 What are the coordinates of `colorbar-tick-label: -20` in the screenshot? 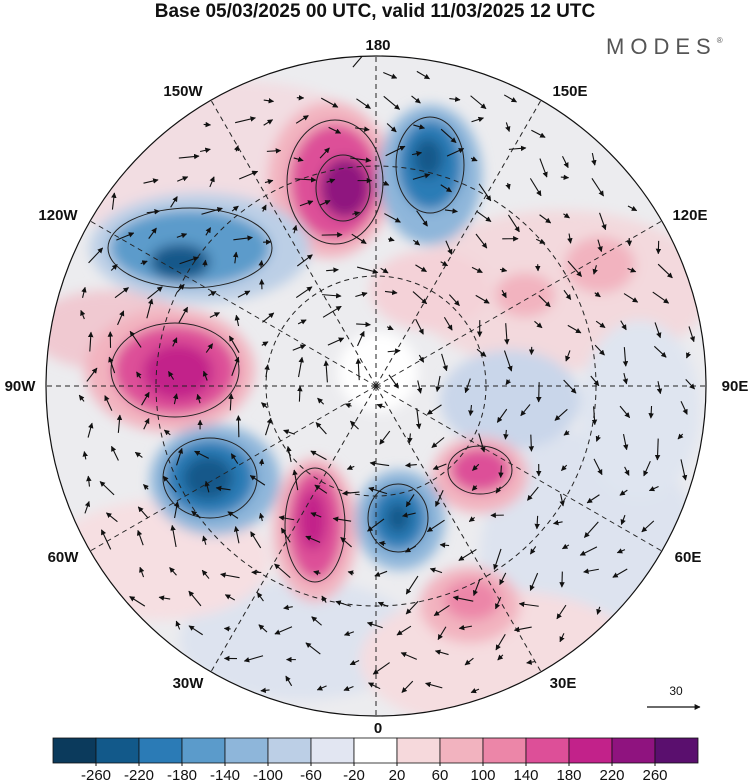 It's located at (354, 775).